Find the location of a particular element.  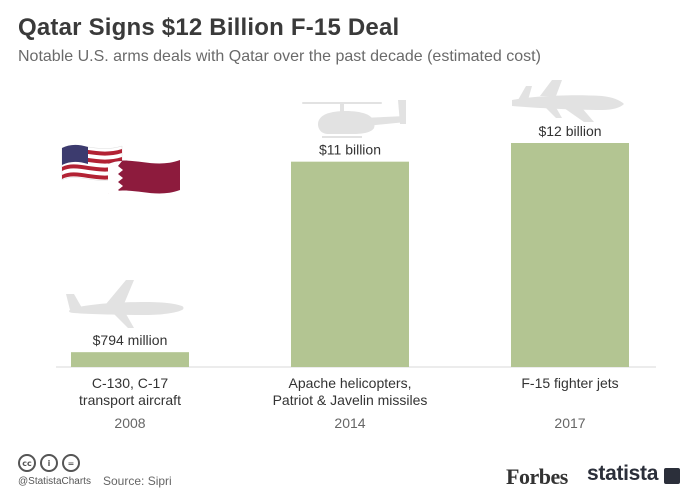

transport-plane-icon is located at coordinates (125, 304).